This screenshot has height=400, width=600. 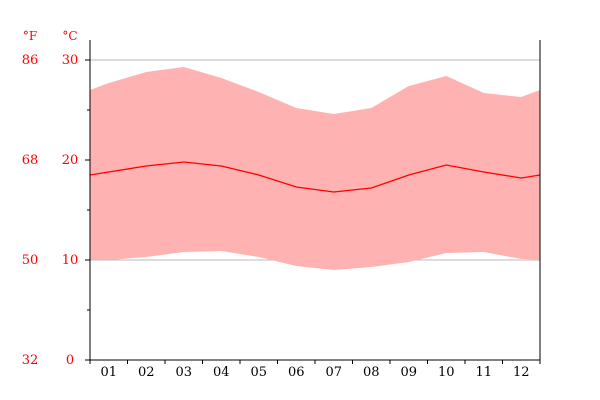 I want to click on fahrenheit-tick-label: 32, so click(x=30, y=360).